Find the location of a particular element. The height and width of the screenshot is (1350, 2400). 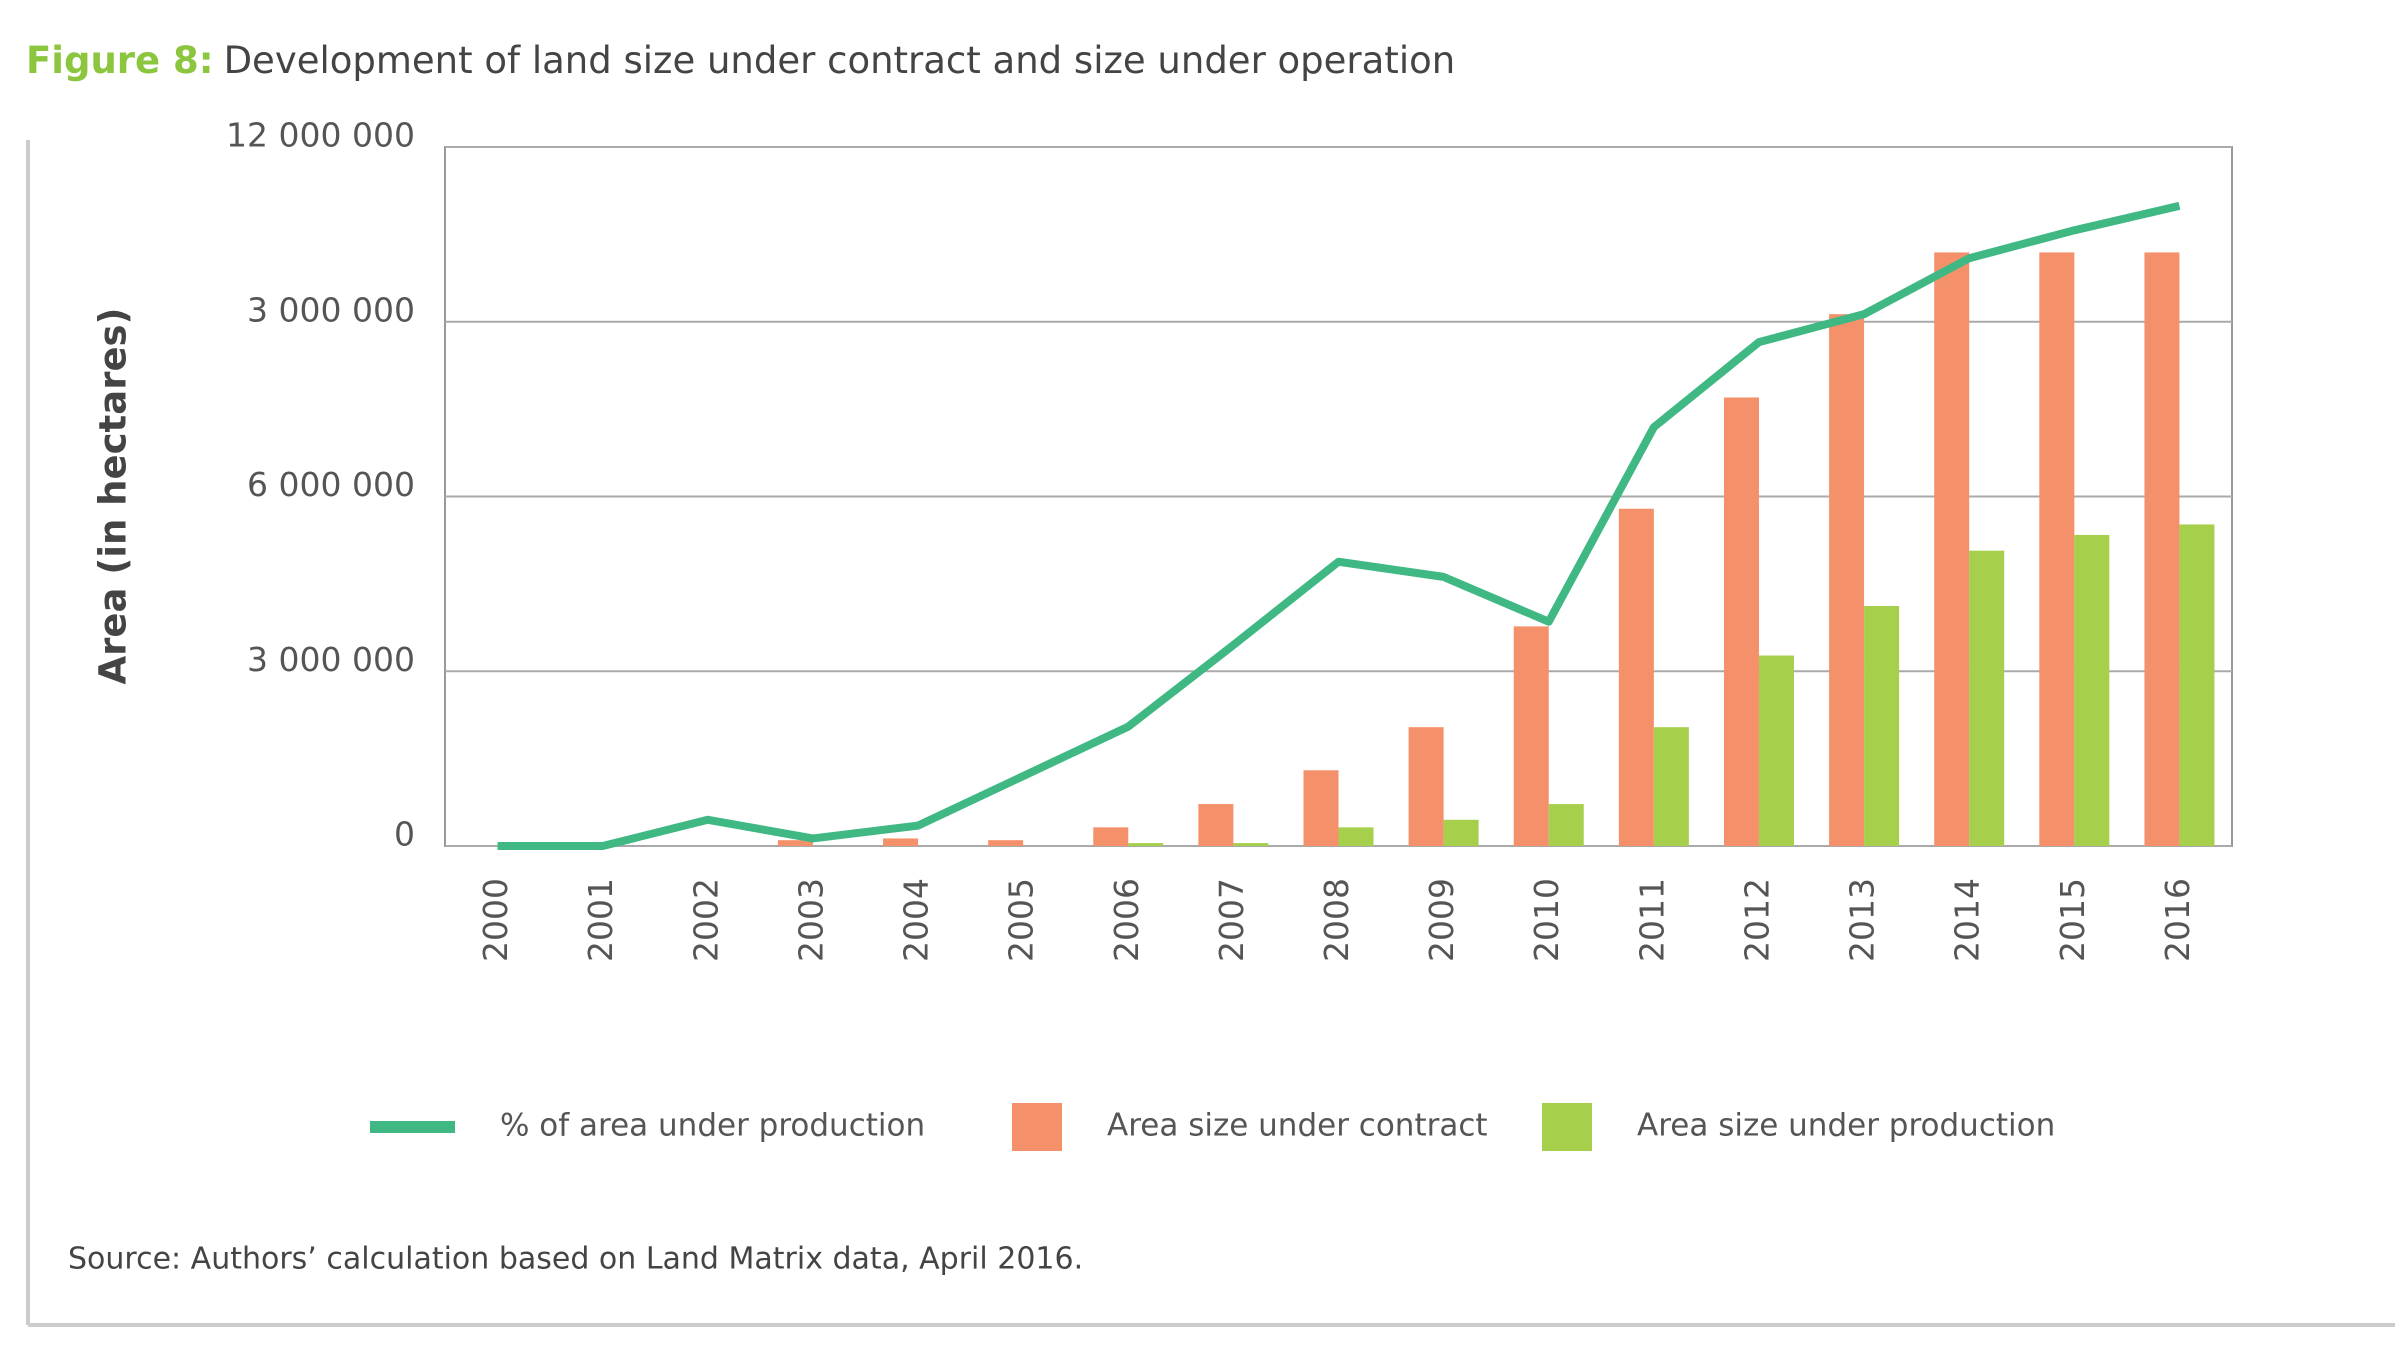

x-tick-label: 2012 is located at coordinates (1756, 920).